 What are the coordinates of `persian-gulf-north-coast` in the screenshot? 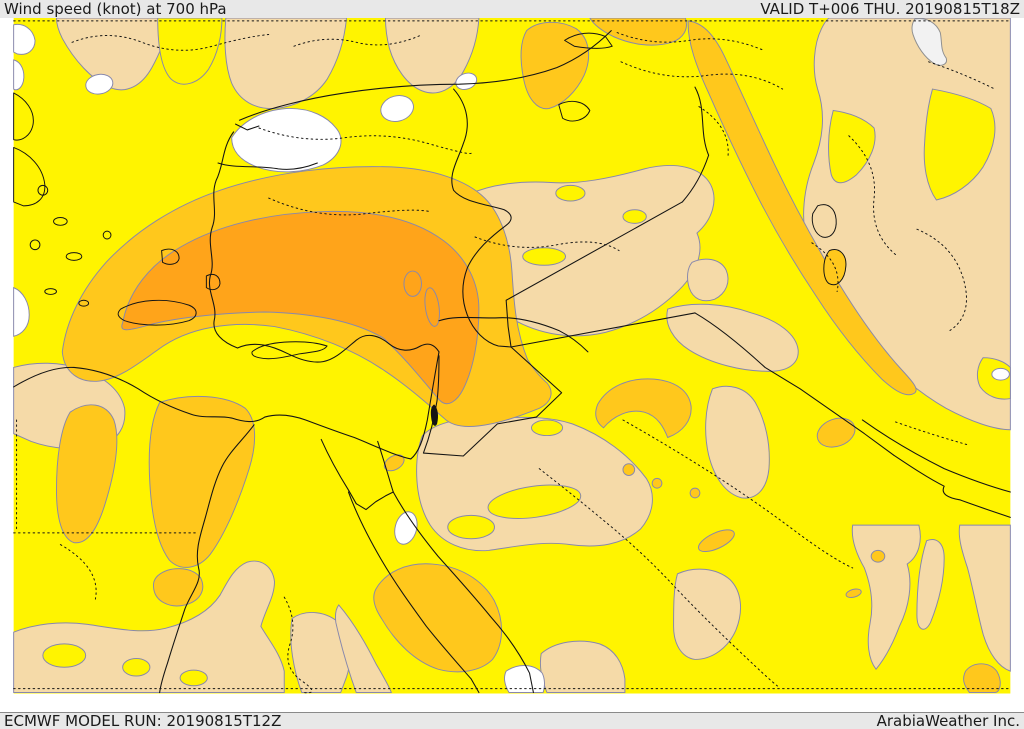 It's located at (936, 456).